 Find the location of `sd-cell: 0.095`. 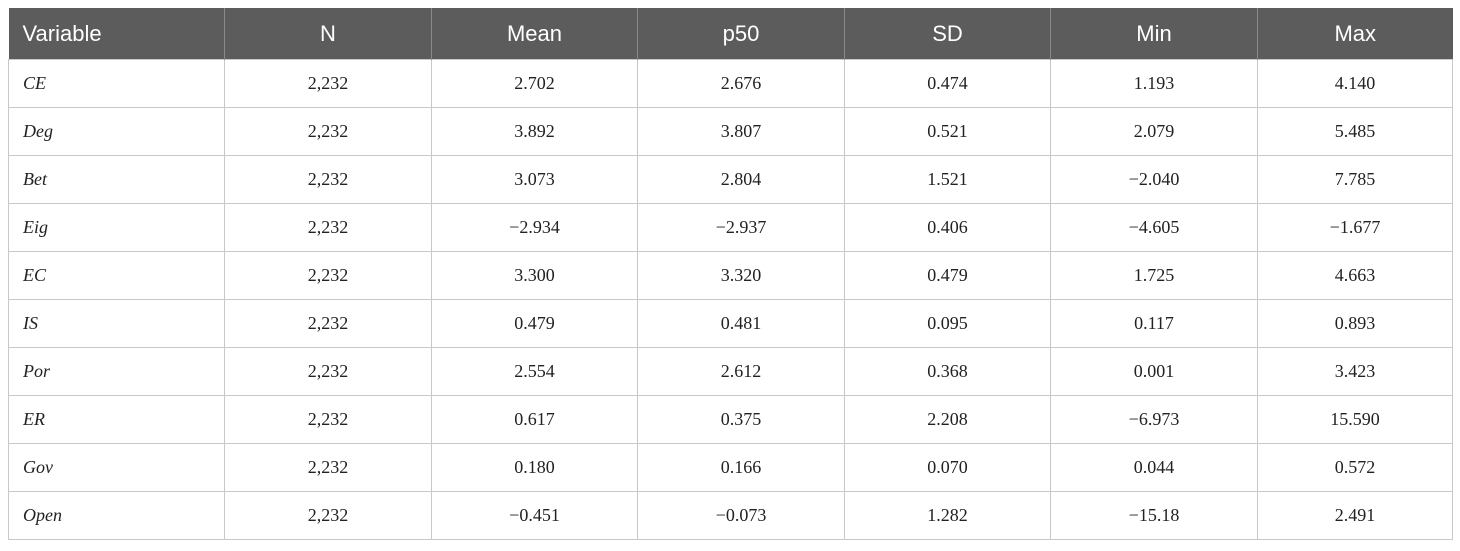

sd-cell: 0.095 is located at coordinates (947, 323).